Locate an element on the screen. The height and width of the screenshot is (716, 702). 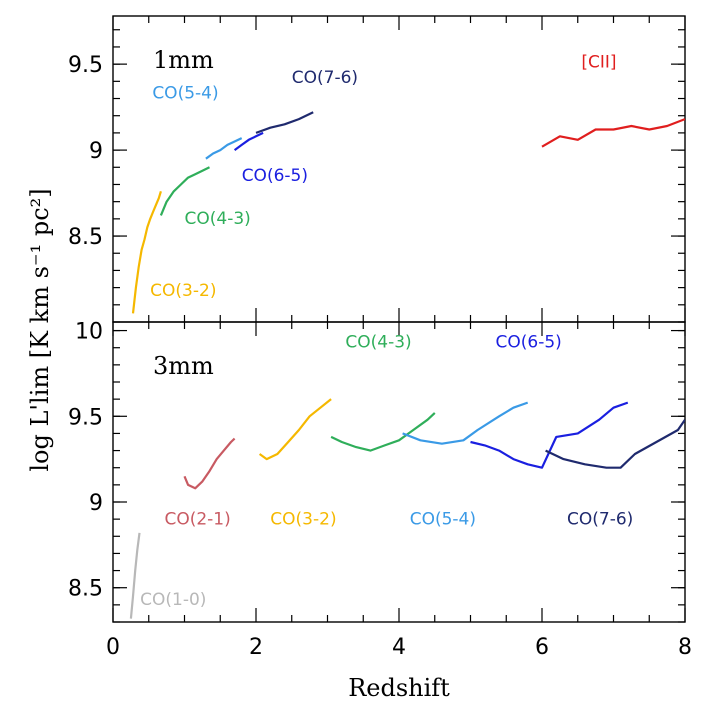
x-axis-label: Redshift is located at coordinates (399, 688).